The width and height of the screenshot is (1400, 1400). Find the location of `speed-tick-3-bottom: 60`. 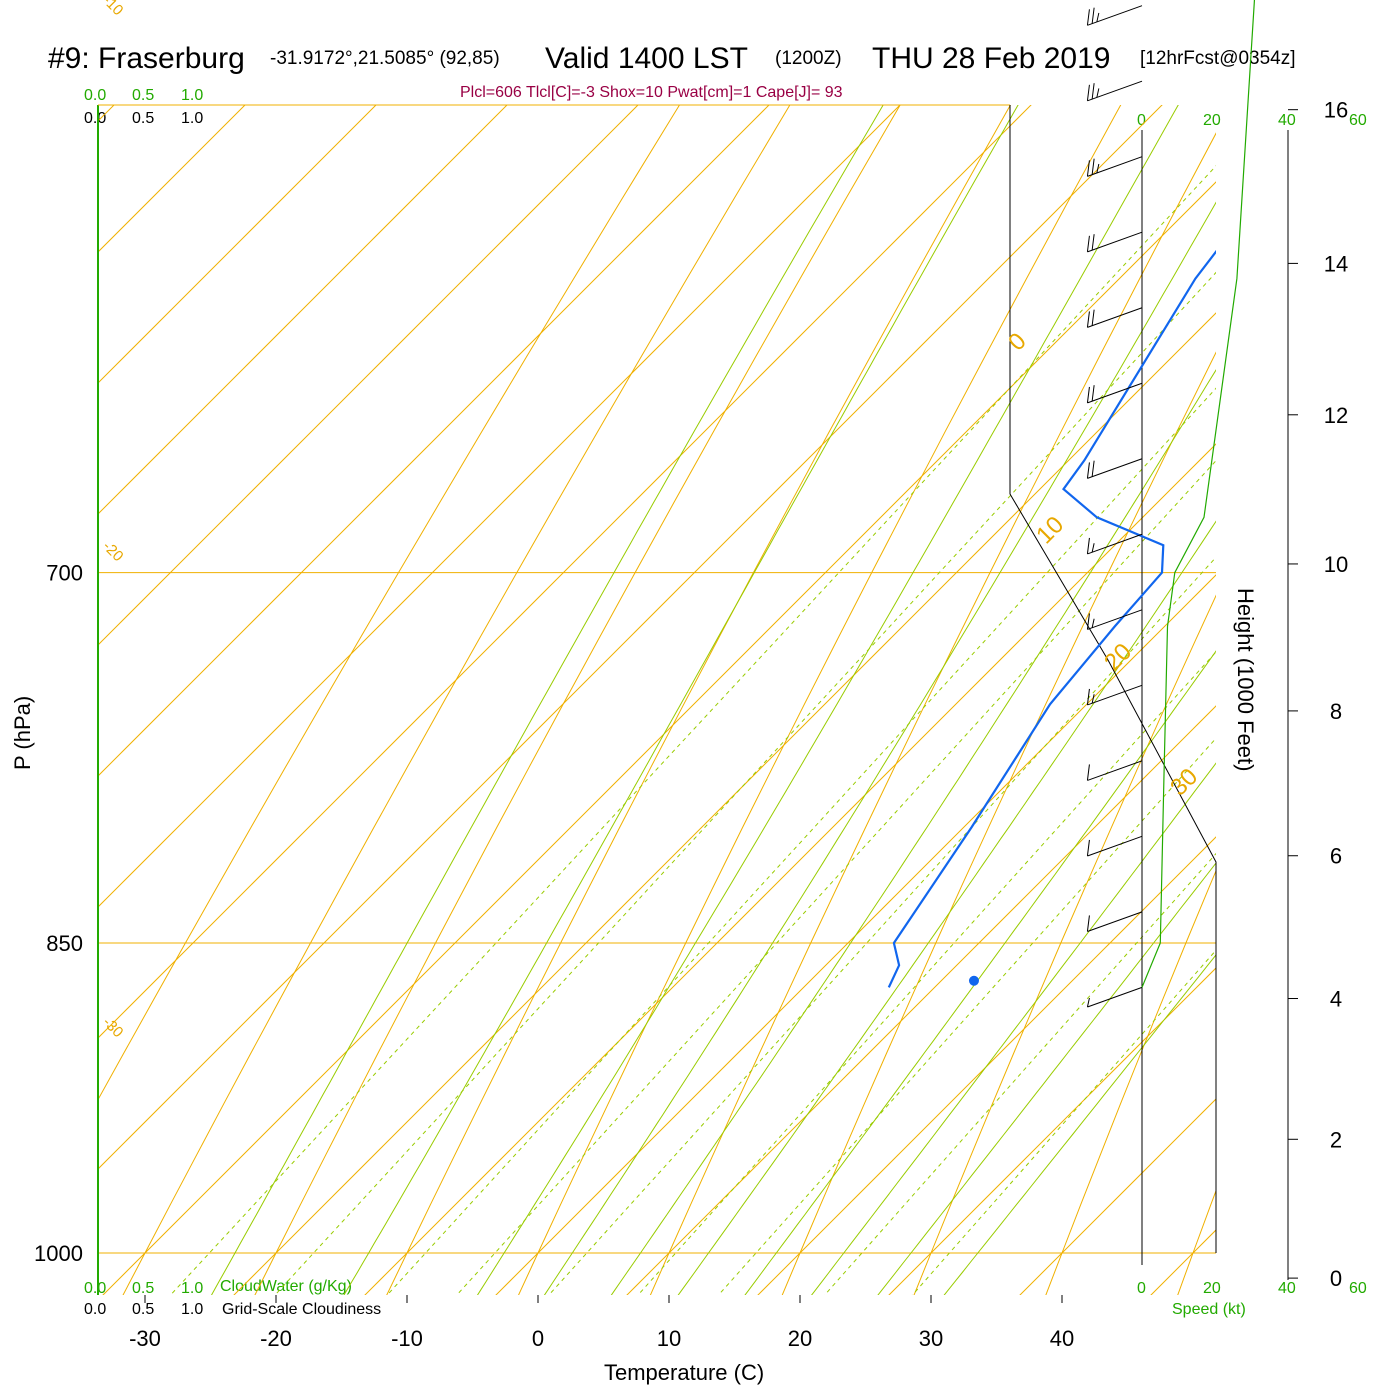

speed-tick-3-bottom: 60 is located at coordinates (1358, 1288).